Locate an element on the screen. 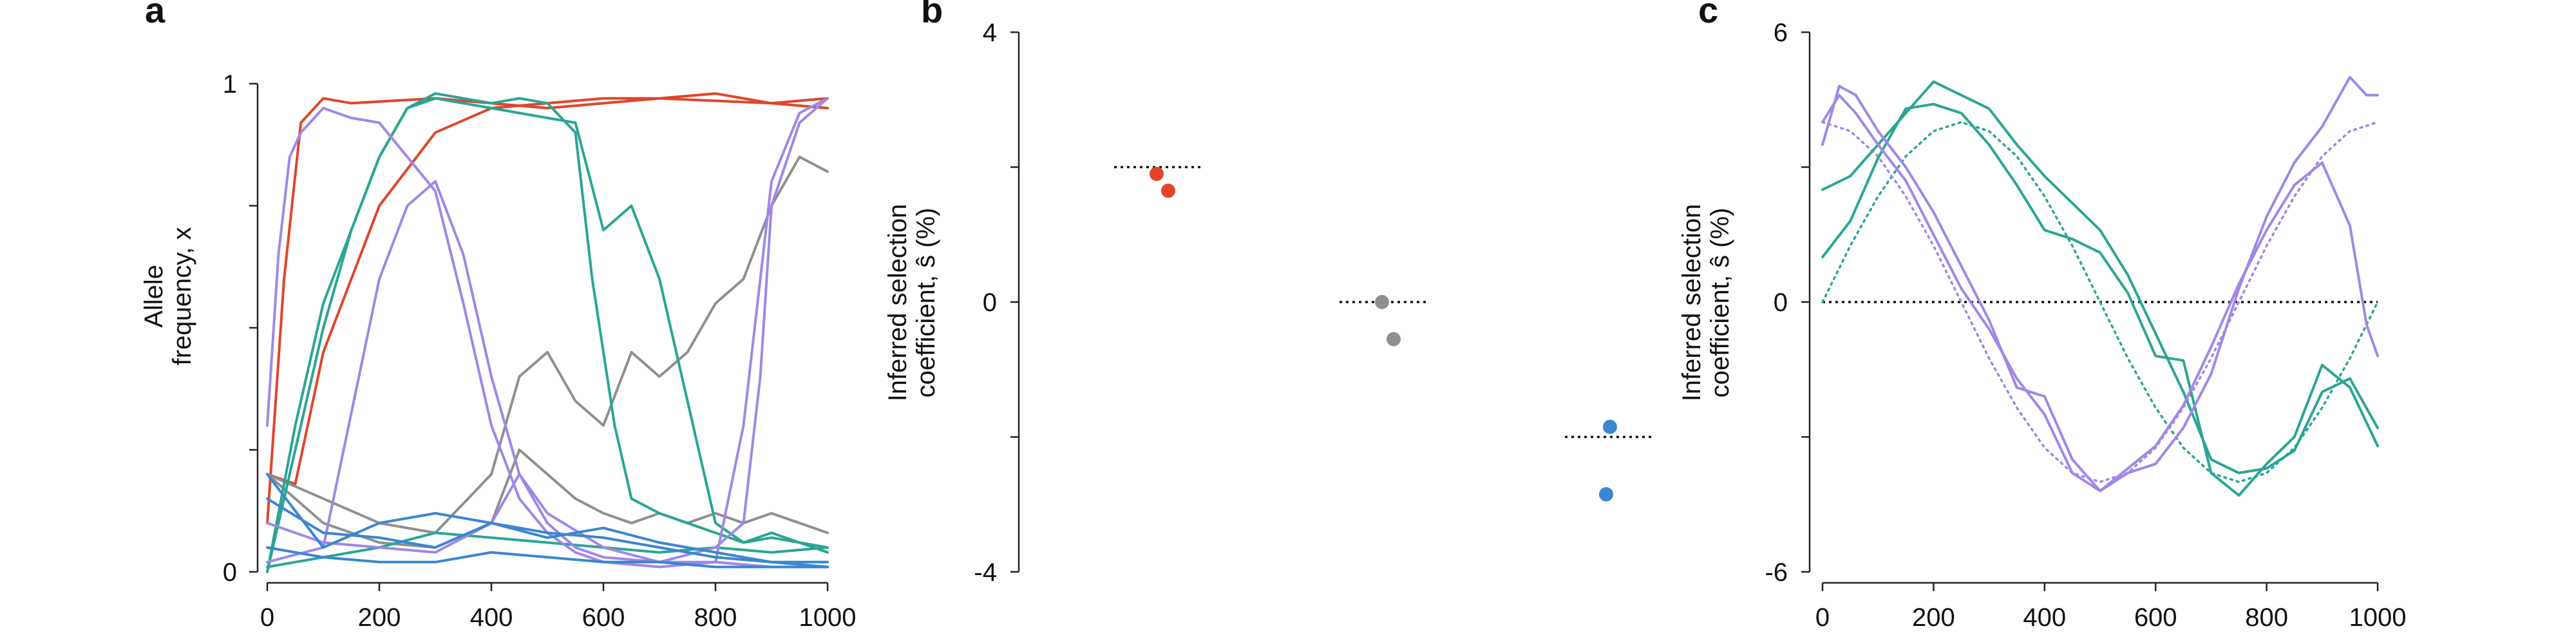  panel-c-true-curve is located at coordinates (2100, 302).